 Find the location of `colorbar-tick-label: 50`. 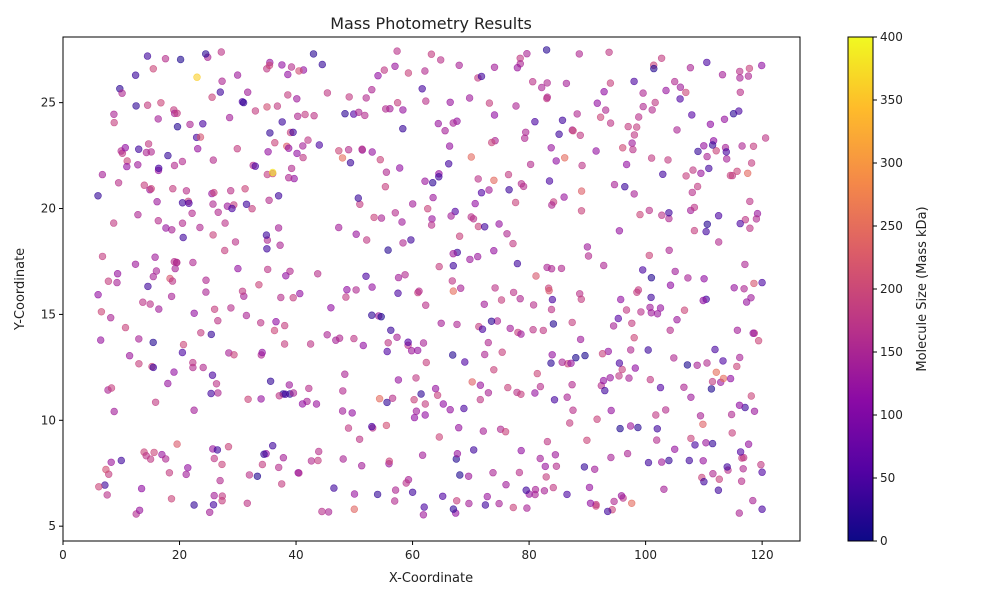

colorbar-tick-label: 50 is located at coordinates (887, 478).